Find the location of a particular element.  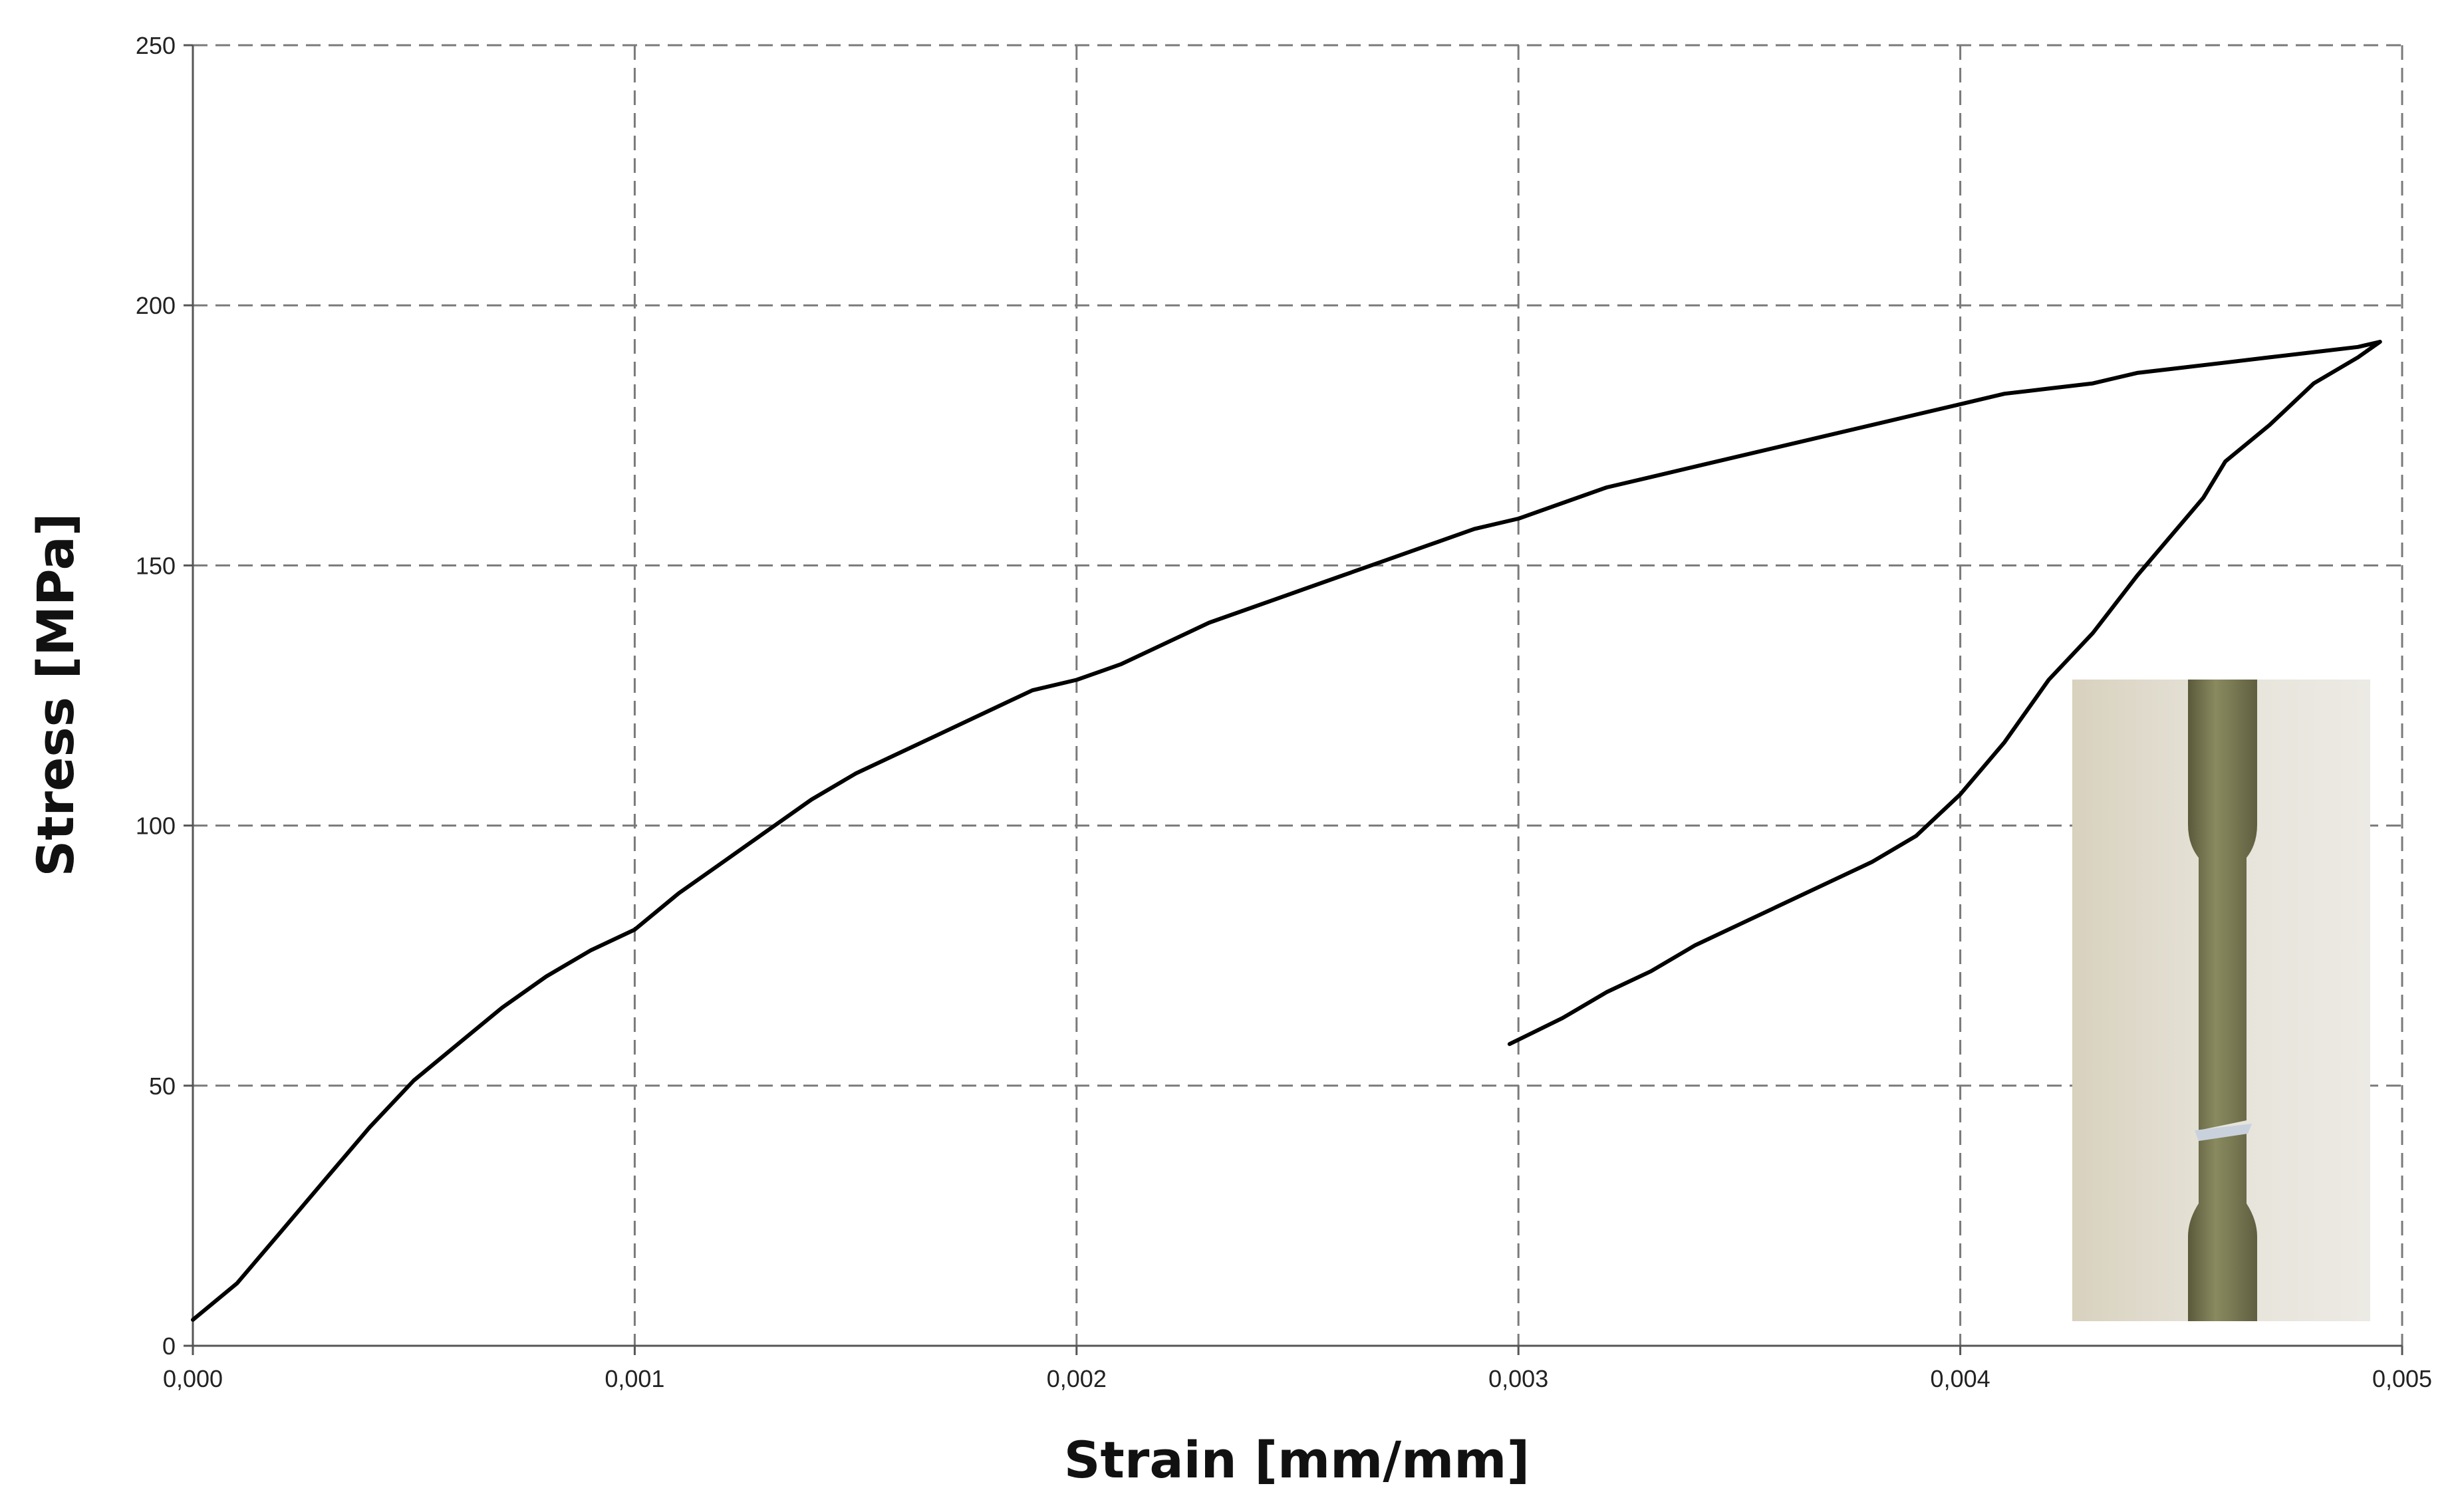

x-axis-title: Strain [mm/mm] is located at coordinates (1297, 1459).